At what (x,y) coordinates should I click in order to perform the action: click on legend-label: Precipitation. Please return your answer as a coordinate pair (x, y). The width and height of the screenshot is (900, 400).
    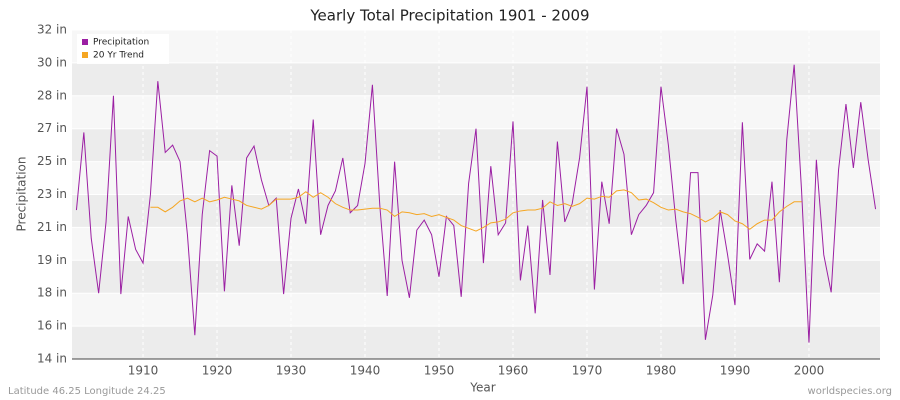
    Looking at the image, I should click on (121, 43).